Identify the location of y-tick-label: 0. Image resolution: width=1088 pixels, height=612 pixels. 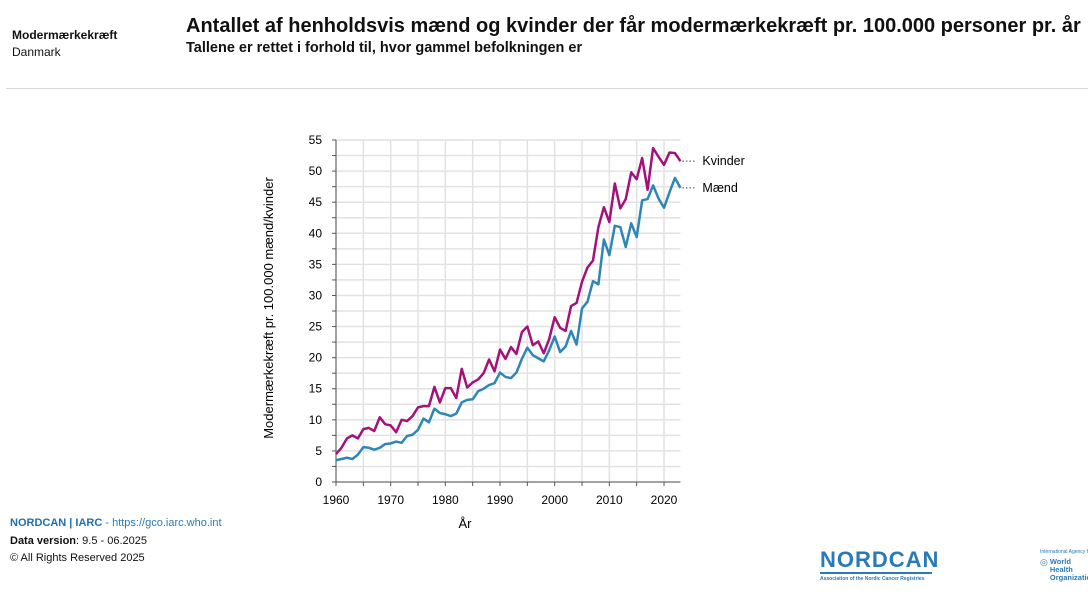
(318, 482).